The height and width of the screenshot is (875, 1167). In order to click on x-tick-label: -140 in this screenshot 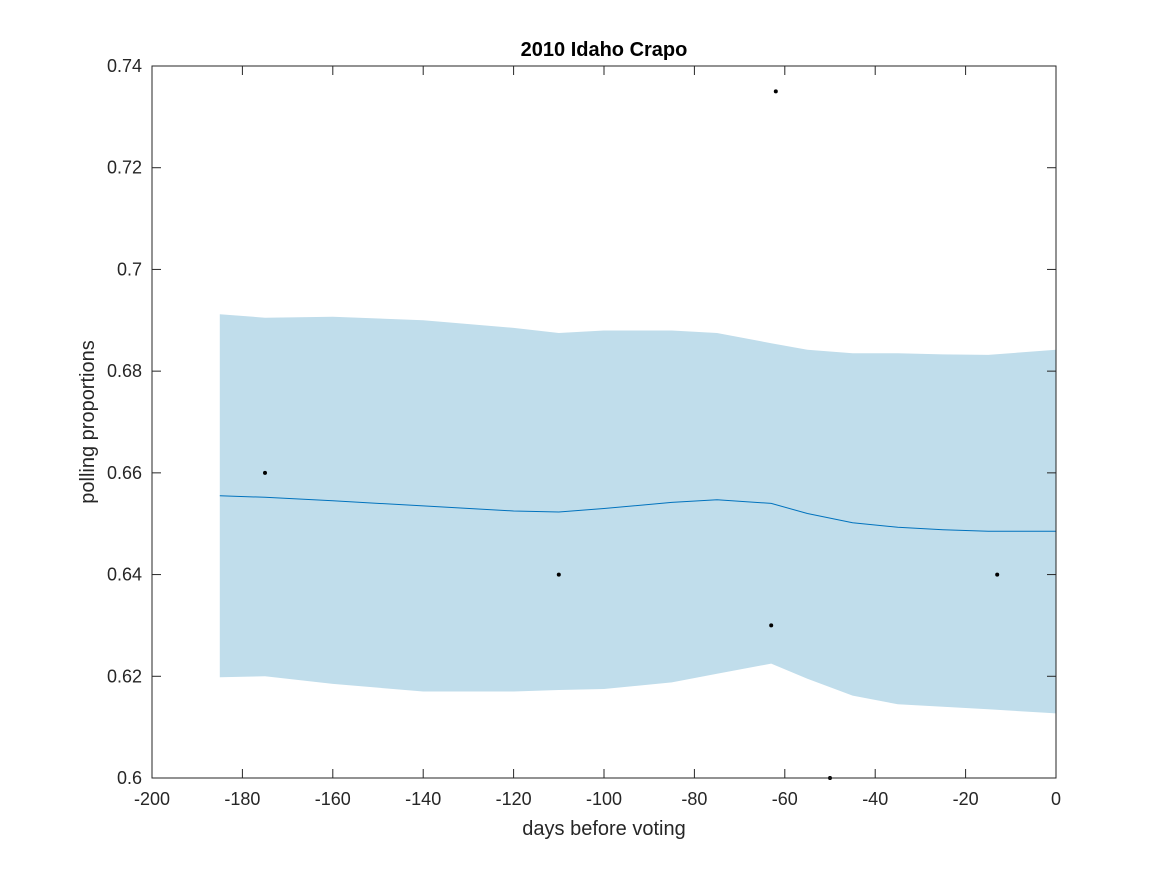, I will do `click(423, 799)`.